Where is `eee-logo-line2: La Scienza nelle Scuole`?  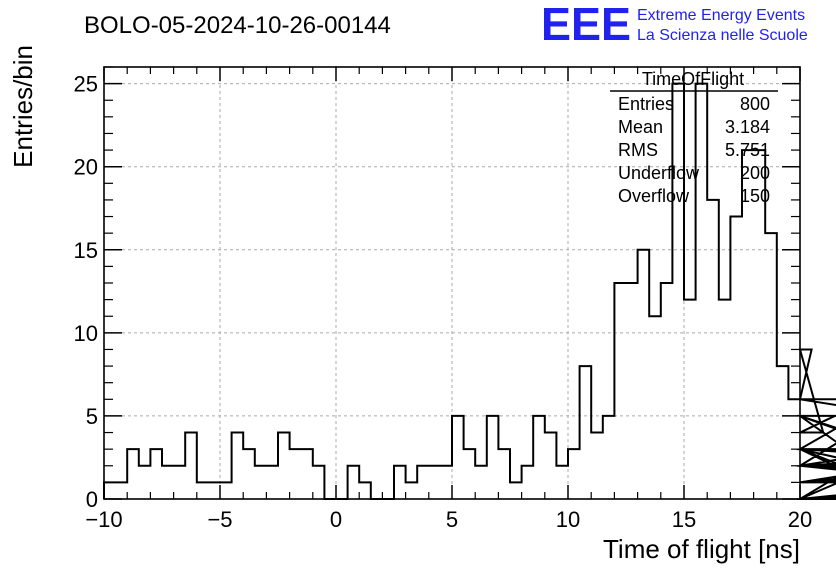 eee-logo-line2: La Scienza nelle Scuole is located at coordinates (722, 35).